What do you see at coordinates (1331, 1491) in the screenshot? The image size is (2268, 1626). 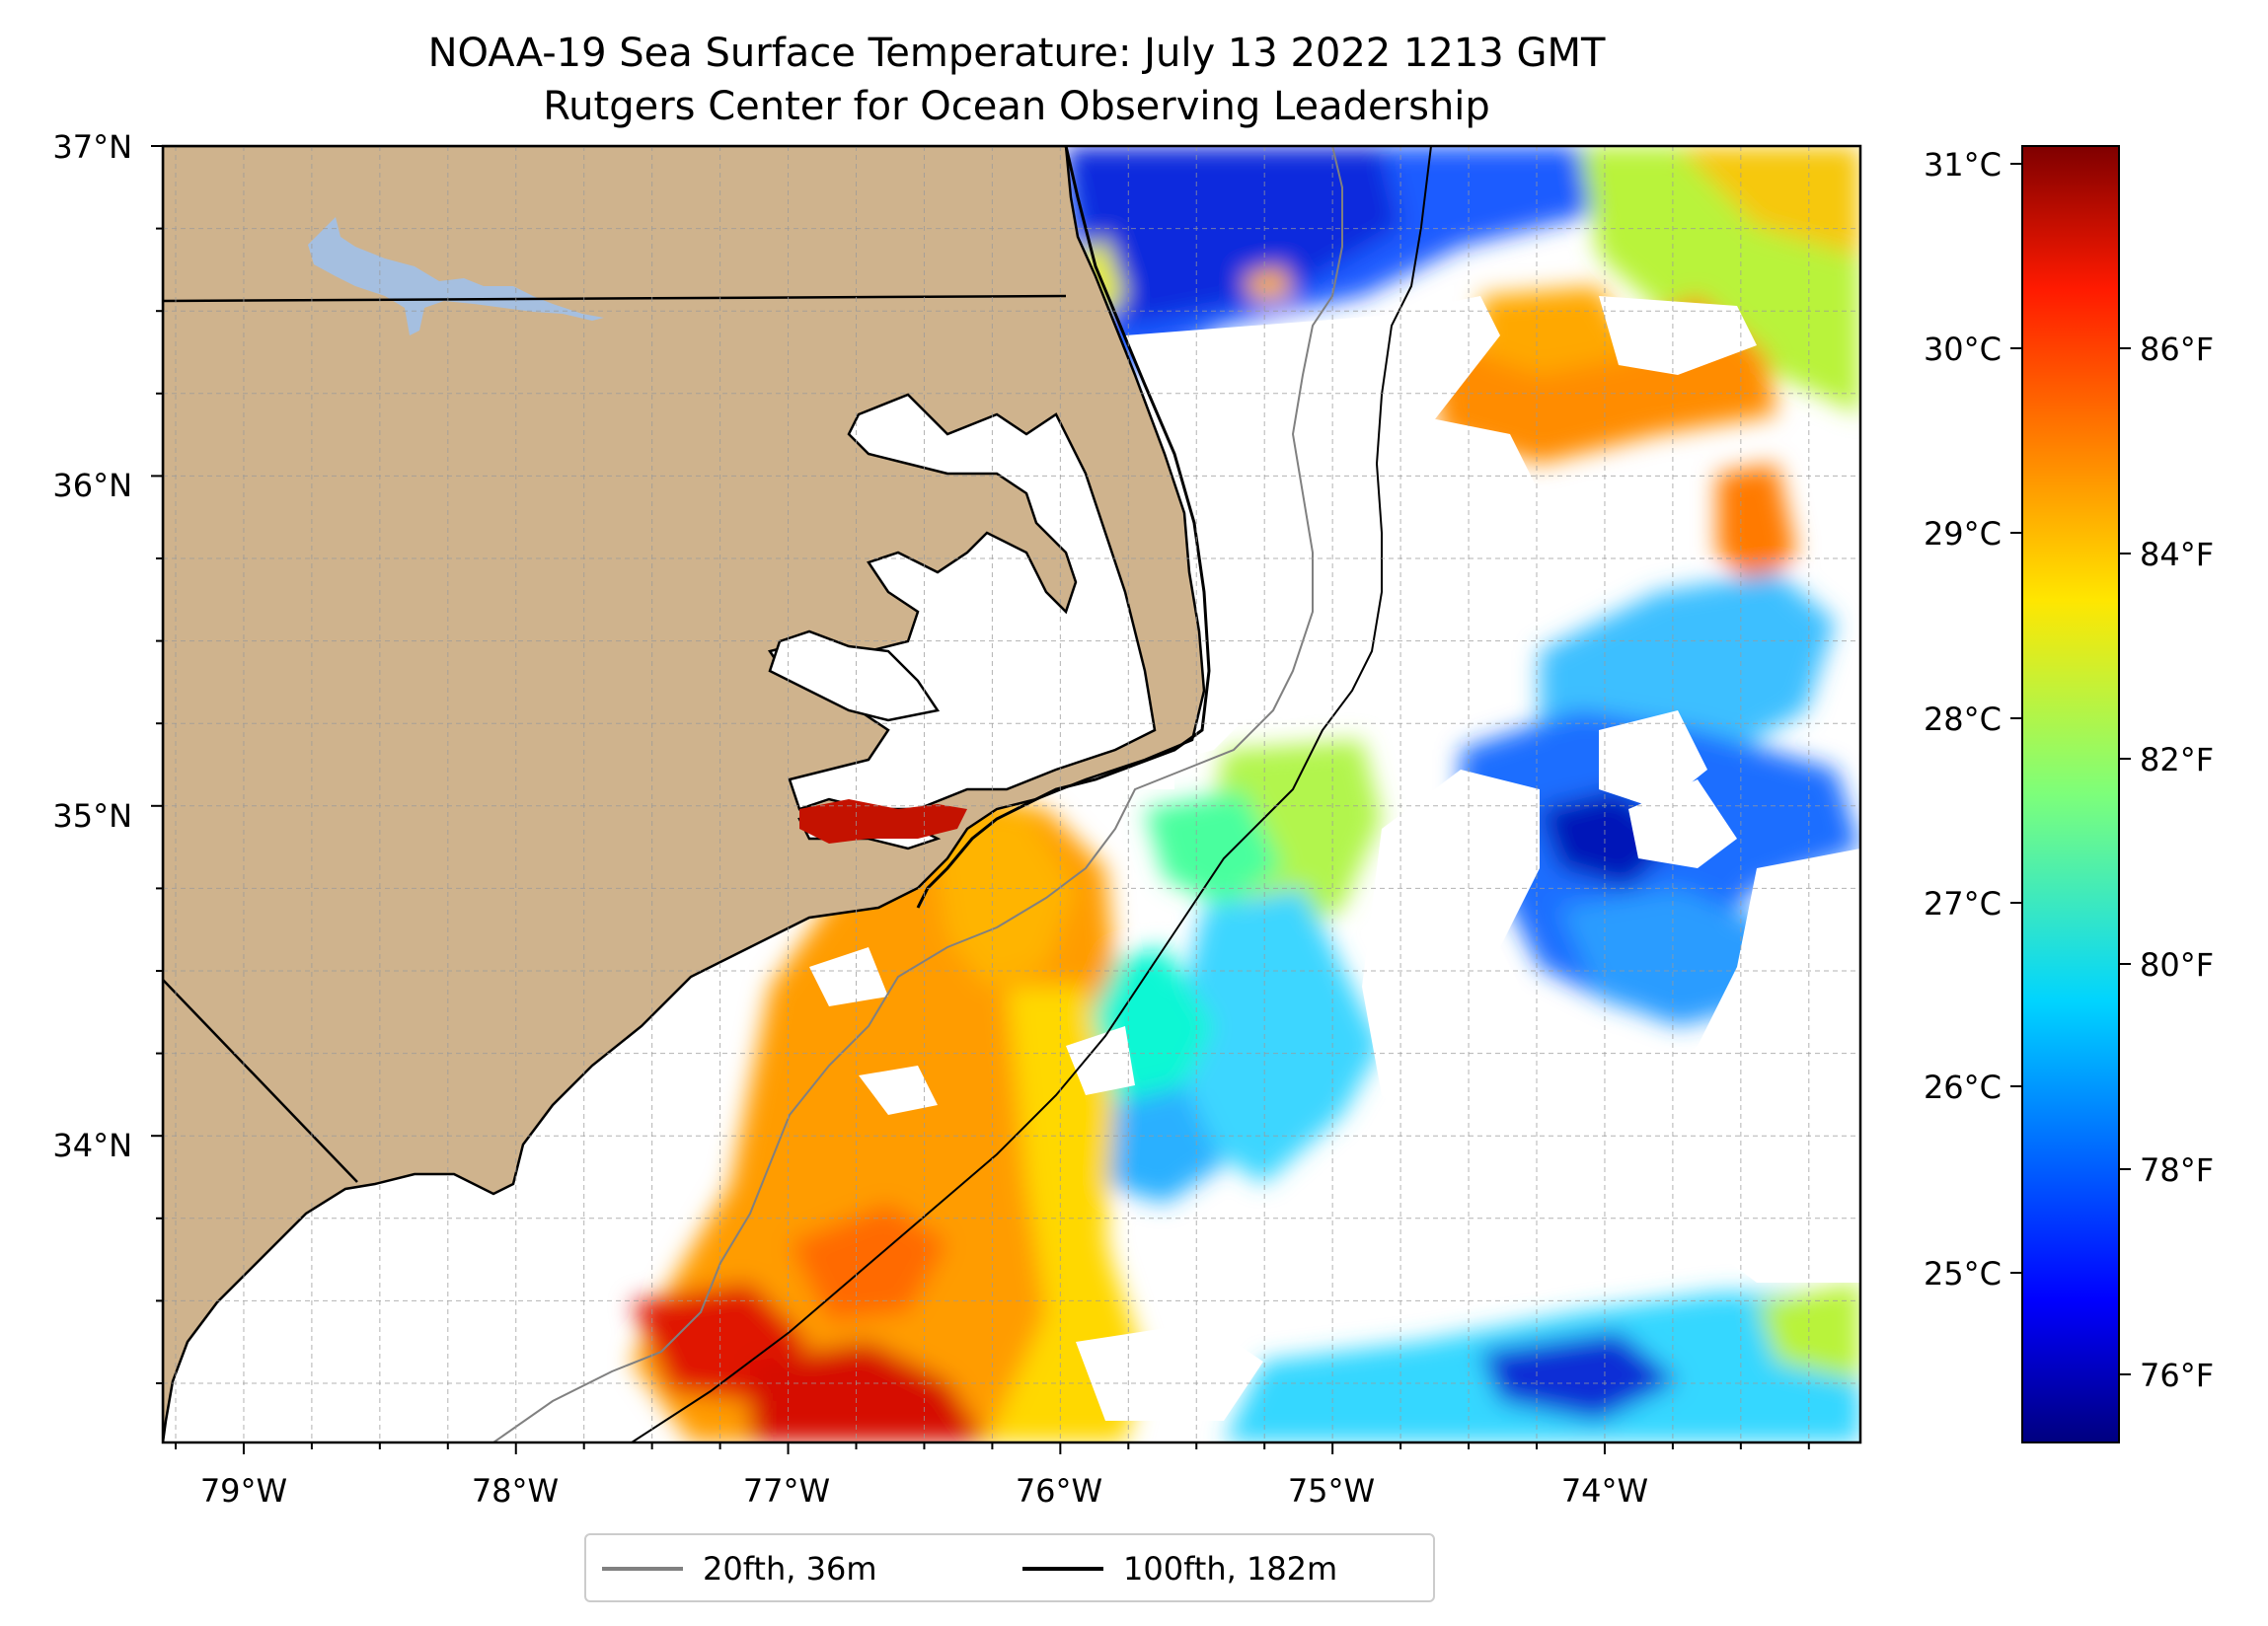 I see `lon-label-75w: 75°W` at bounding box center [1331, 1491].